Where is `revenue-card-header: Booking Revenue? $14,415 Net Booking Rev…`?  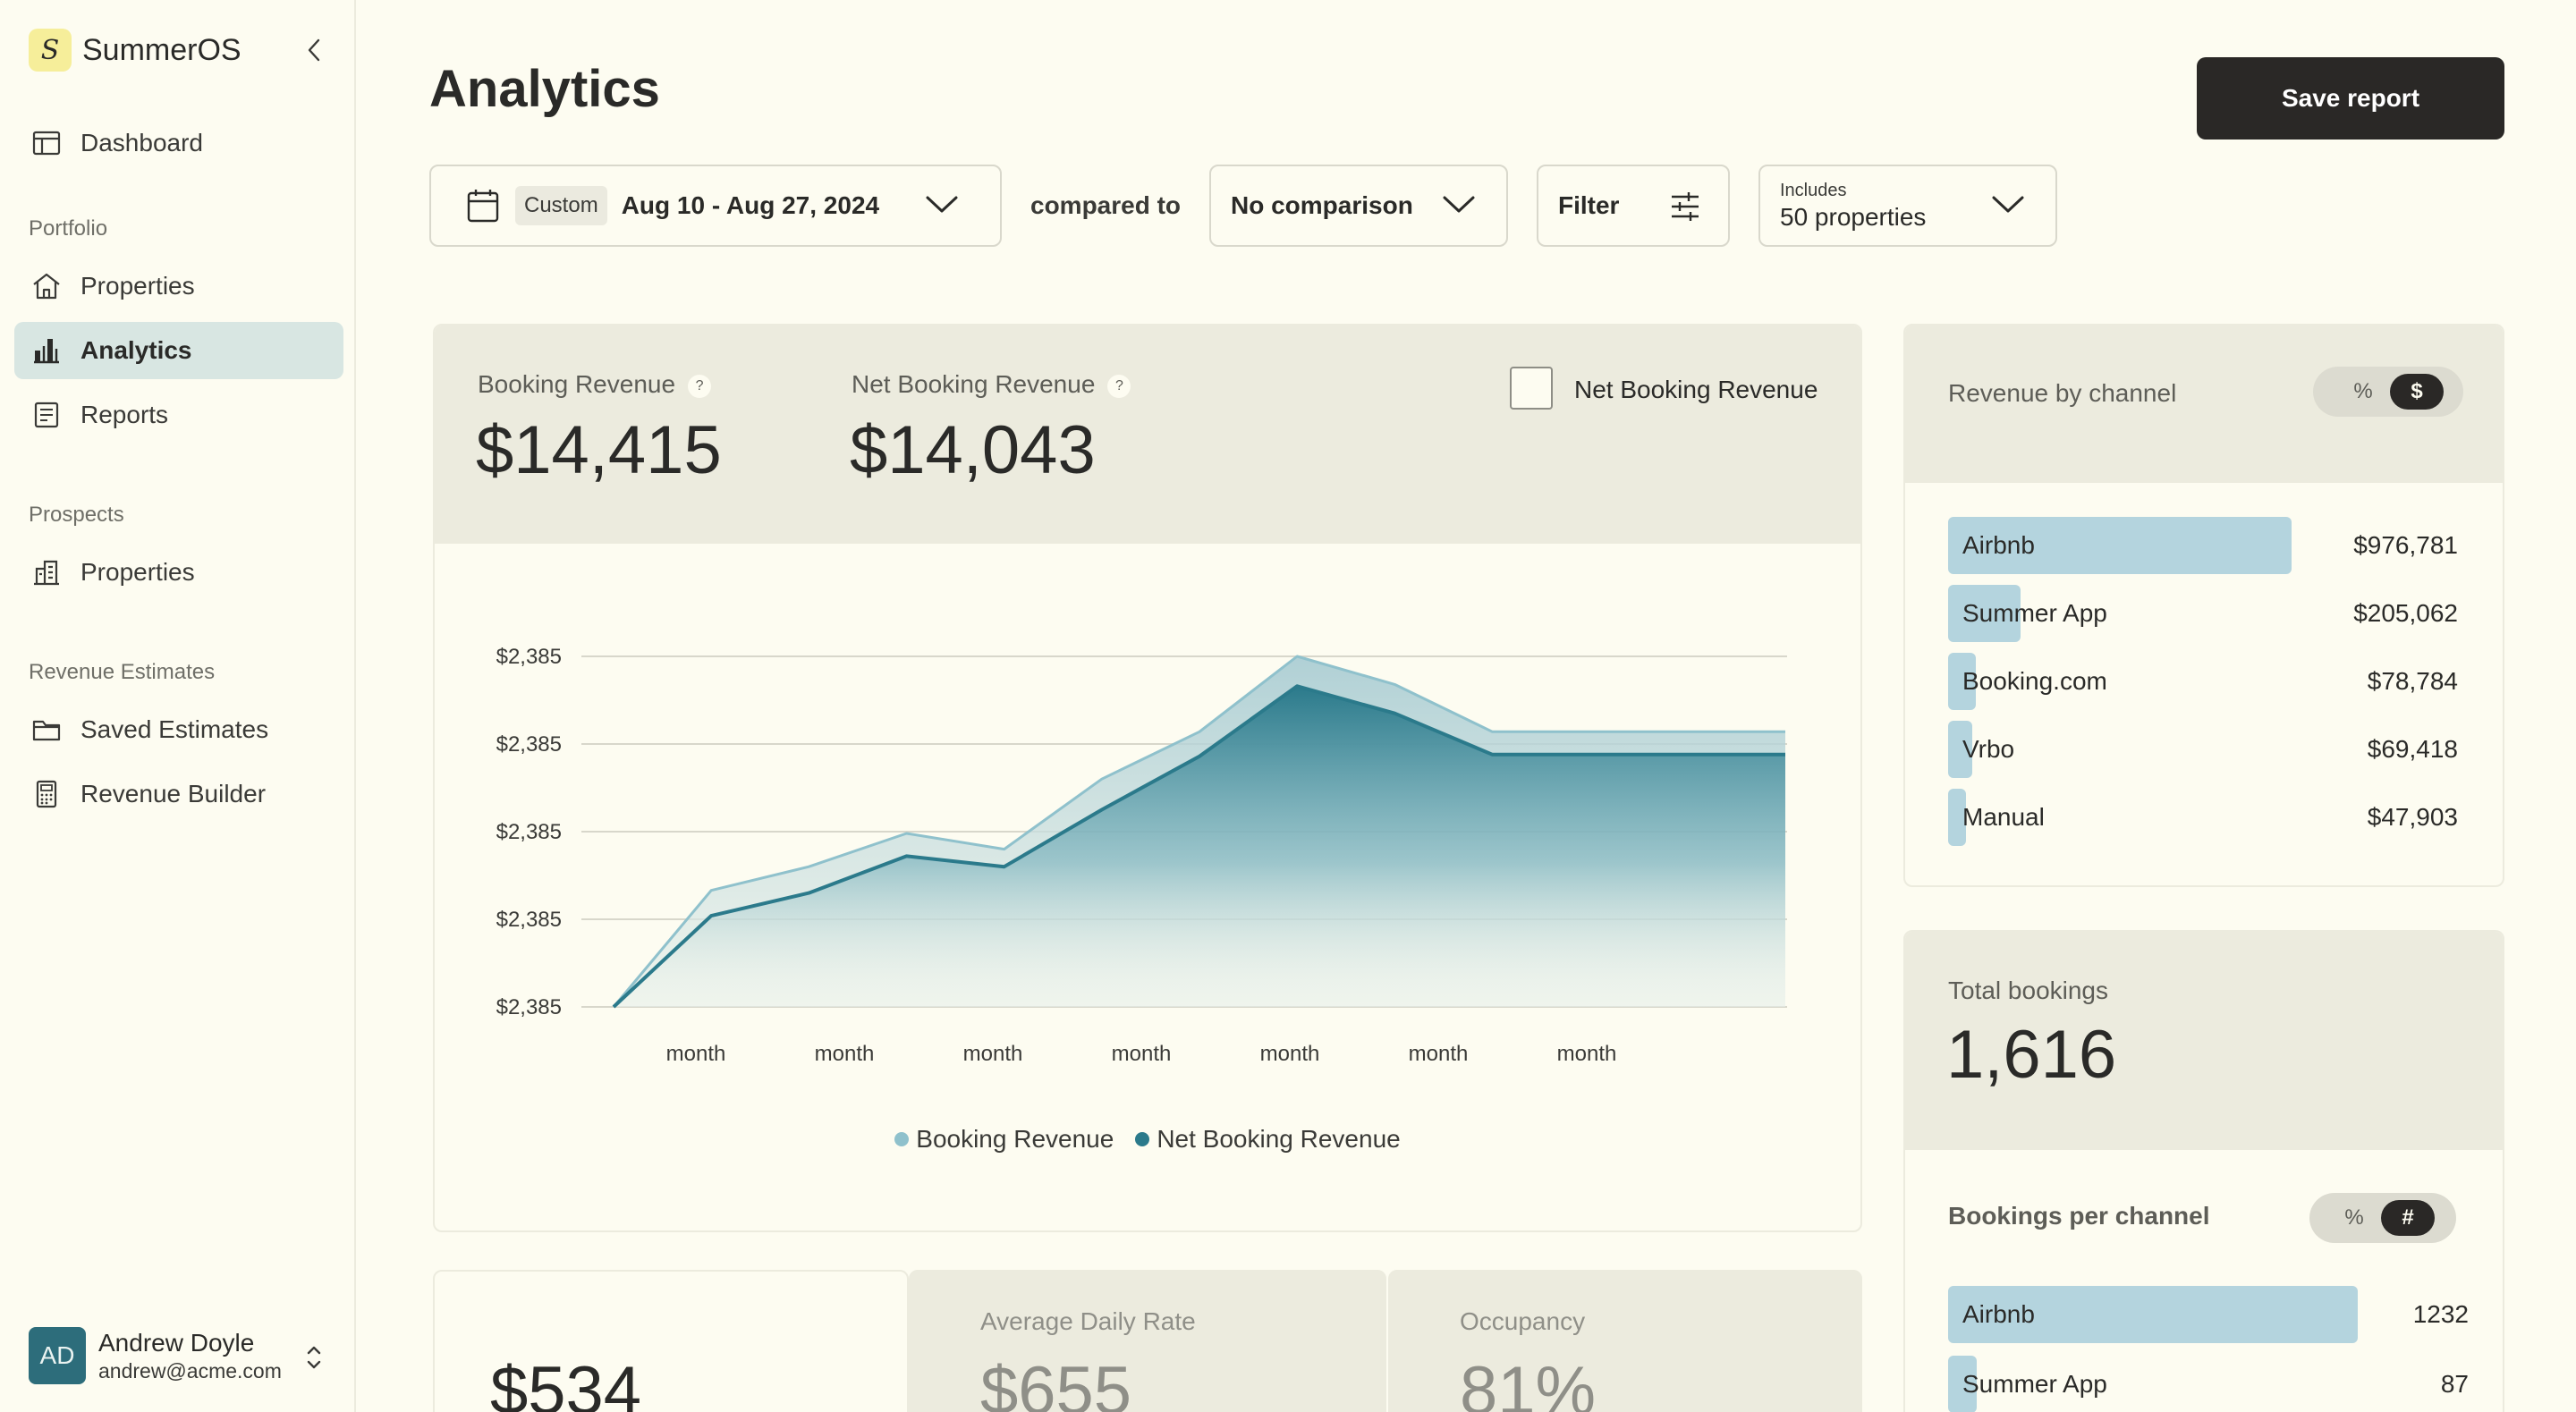
revenue-card-header: Booking Revenue? $14,415 Net Booking Rev… is located at coordinates (1147, 435).